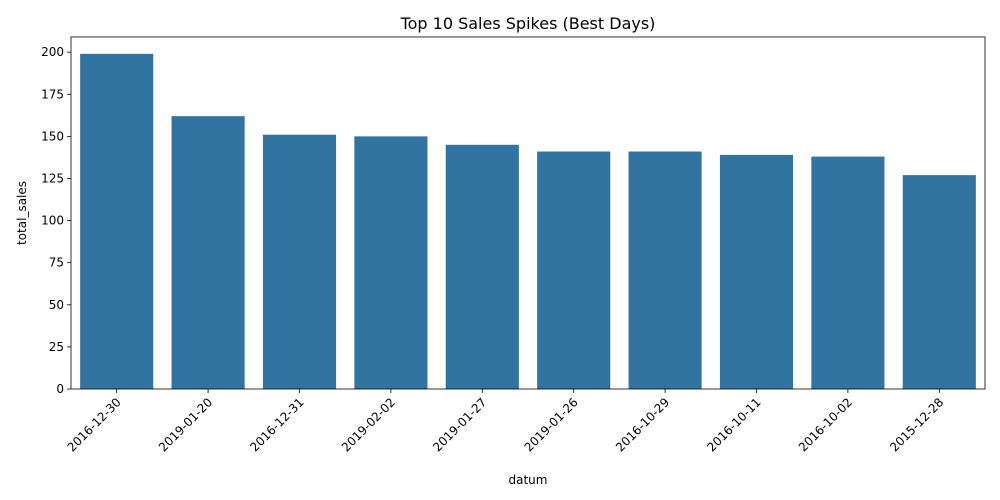 The height and width of the screenshot is (500, 1000). Describe the element at coordinates (276, 424) in the screenshot. I see `x-tick-label: 2016-12-31` at that location.